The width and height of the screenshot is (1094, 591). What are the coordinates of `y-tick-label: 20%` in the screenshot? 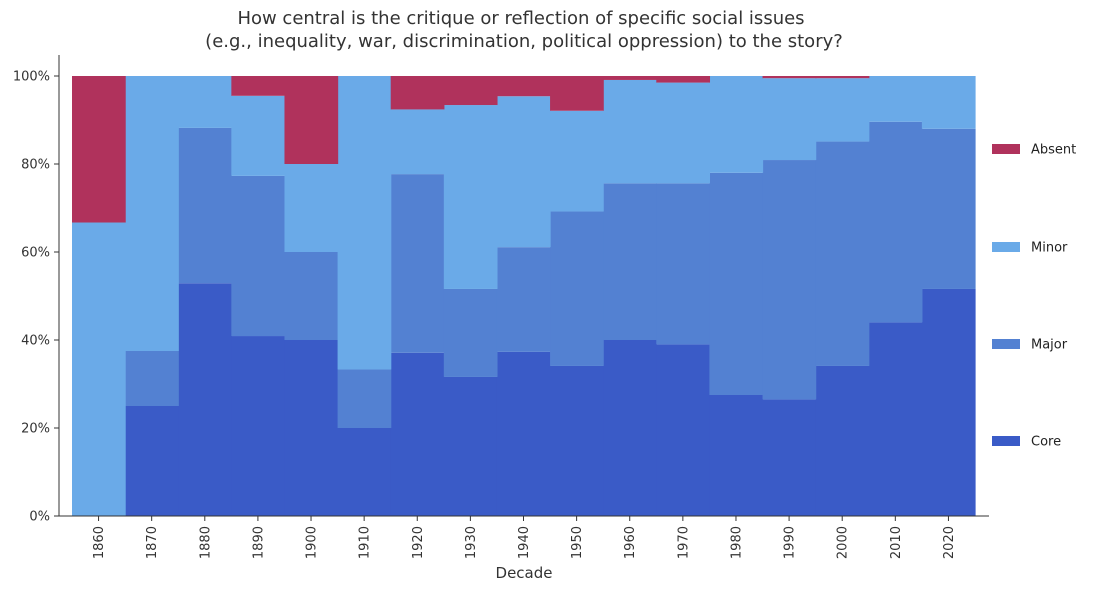 It's located at (35, 429).